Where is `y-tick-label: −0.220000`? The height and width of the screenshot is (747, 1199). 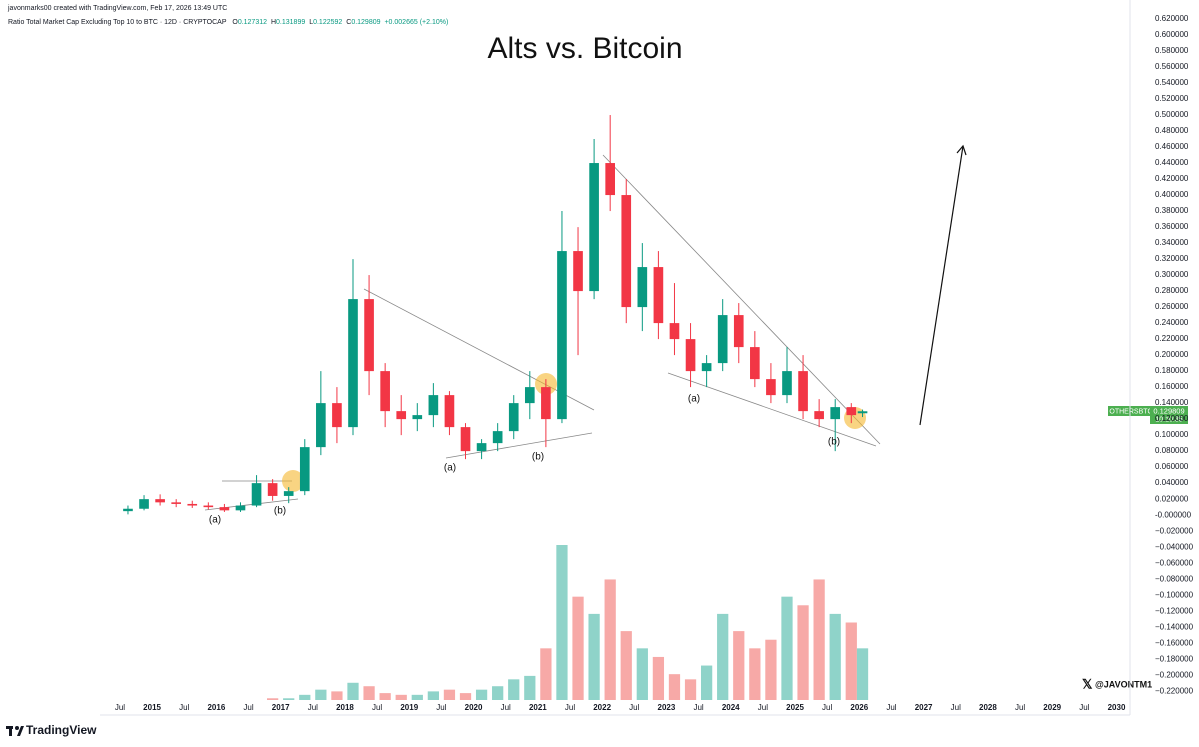
y-tick-label: −0.220000 is located at coordinates (1174, 690).